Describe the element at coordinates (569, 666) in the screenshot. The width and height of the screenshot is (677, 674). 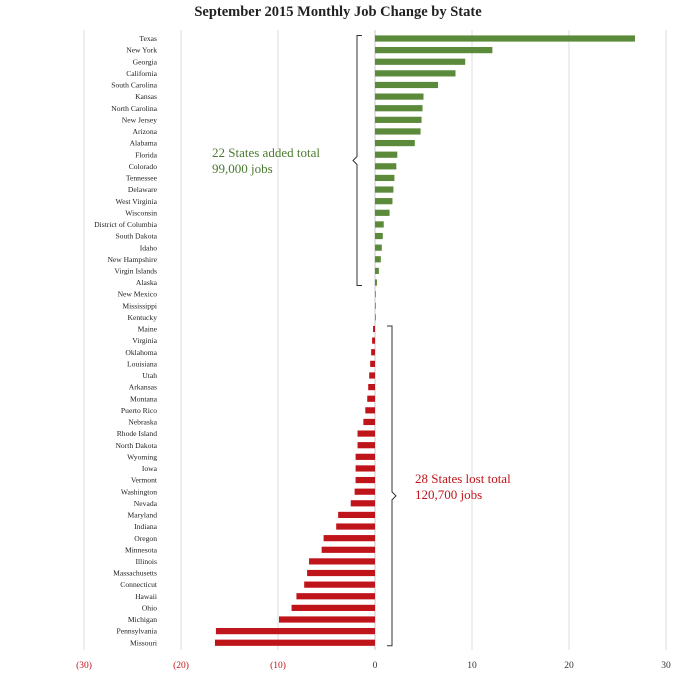
I see `tick-label: 20` at that location.